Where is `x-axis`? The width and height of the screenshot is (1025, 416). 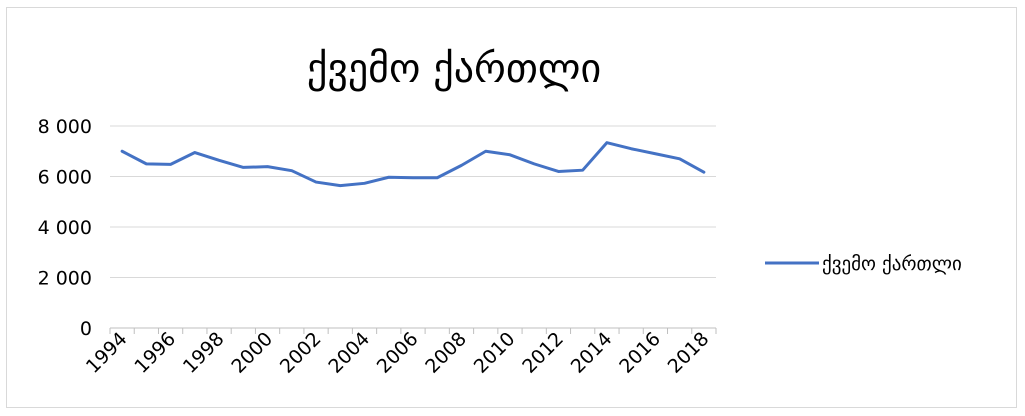
x-axis is located at coordinates (413, 330).